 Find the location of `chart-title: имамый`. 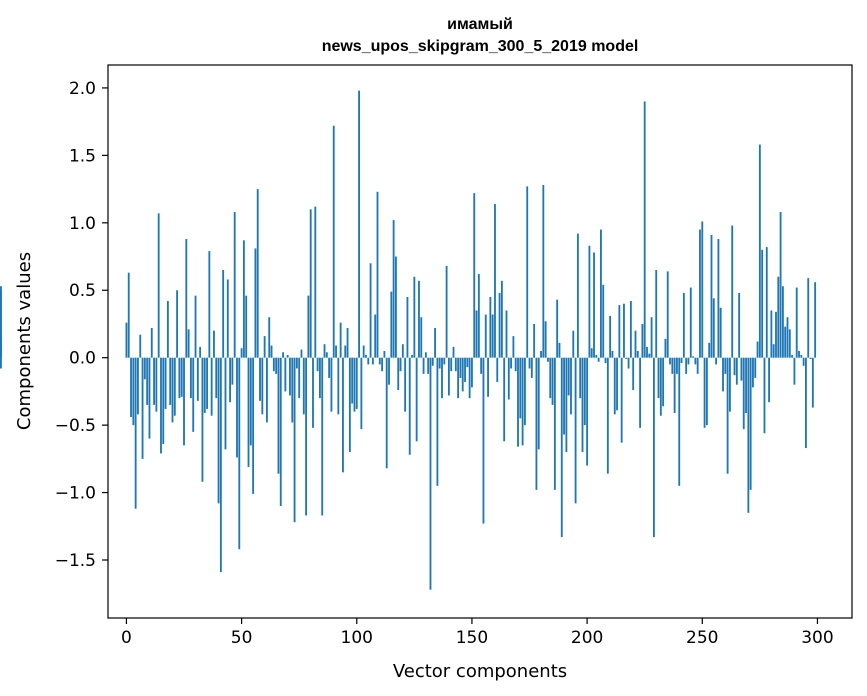

chart-title: имамый is located at coordinates (480, 24).